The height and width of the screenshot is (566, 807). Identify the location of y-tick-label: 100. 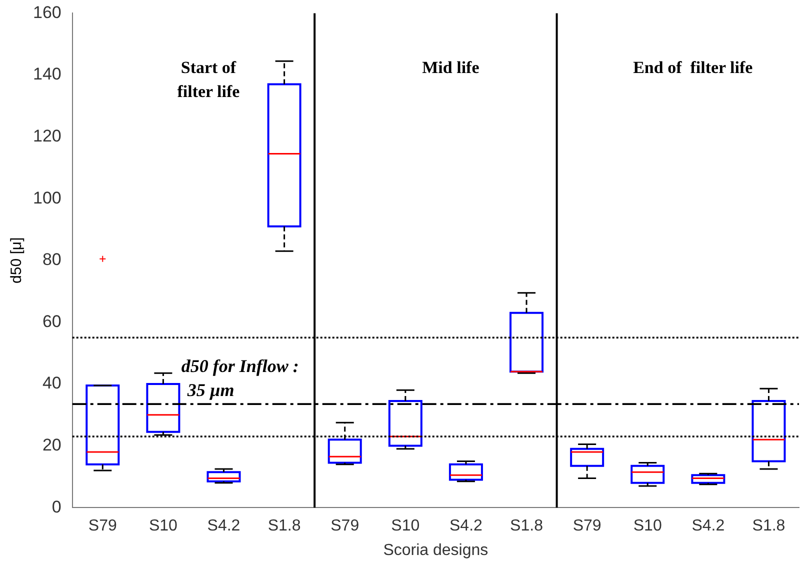
(47, 198).